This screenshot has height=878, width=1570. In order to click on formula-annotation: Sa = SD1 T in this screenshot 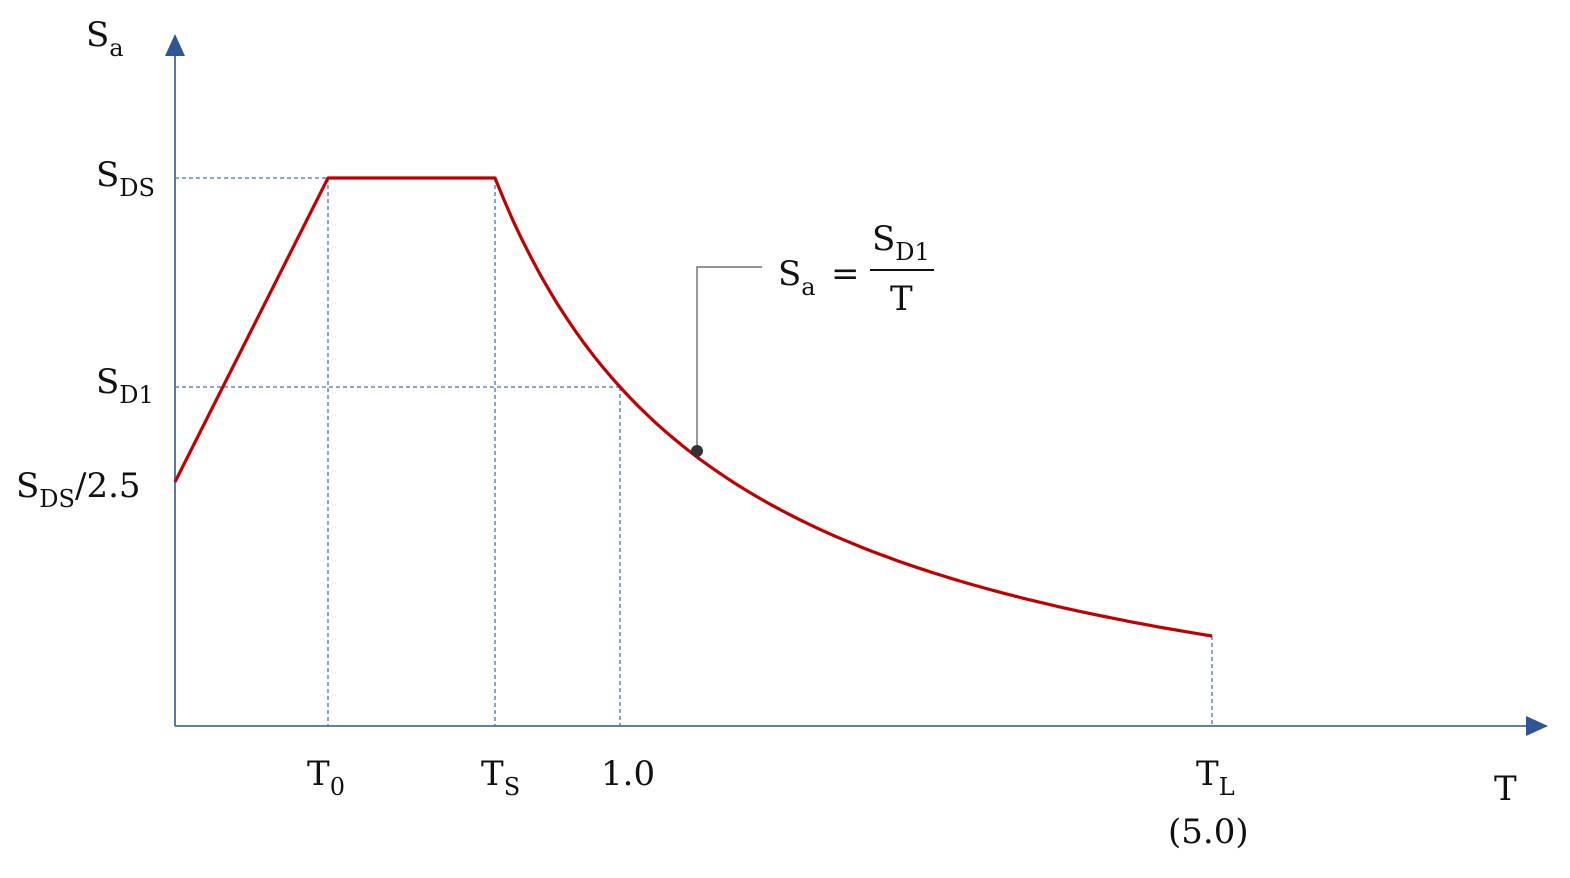, I will do `click(856, 269)`.